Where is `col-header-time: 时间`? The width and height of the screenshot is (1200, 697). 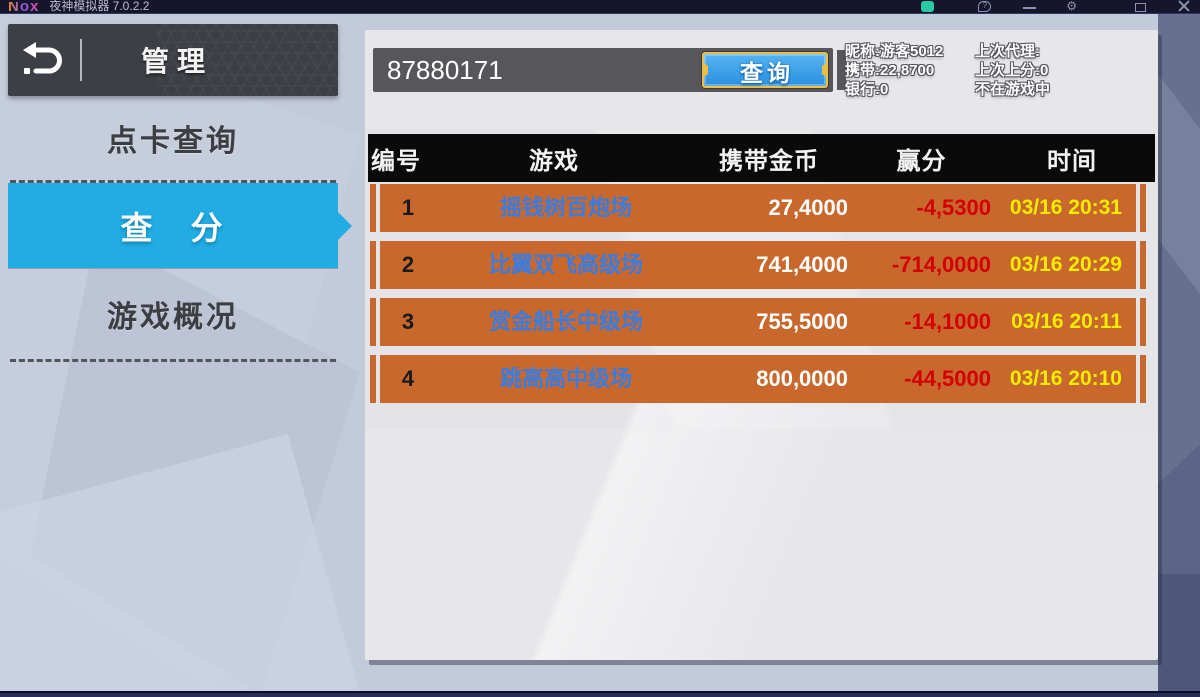
col-header-time: 时间 is located at coordinates (1072, 161).